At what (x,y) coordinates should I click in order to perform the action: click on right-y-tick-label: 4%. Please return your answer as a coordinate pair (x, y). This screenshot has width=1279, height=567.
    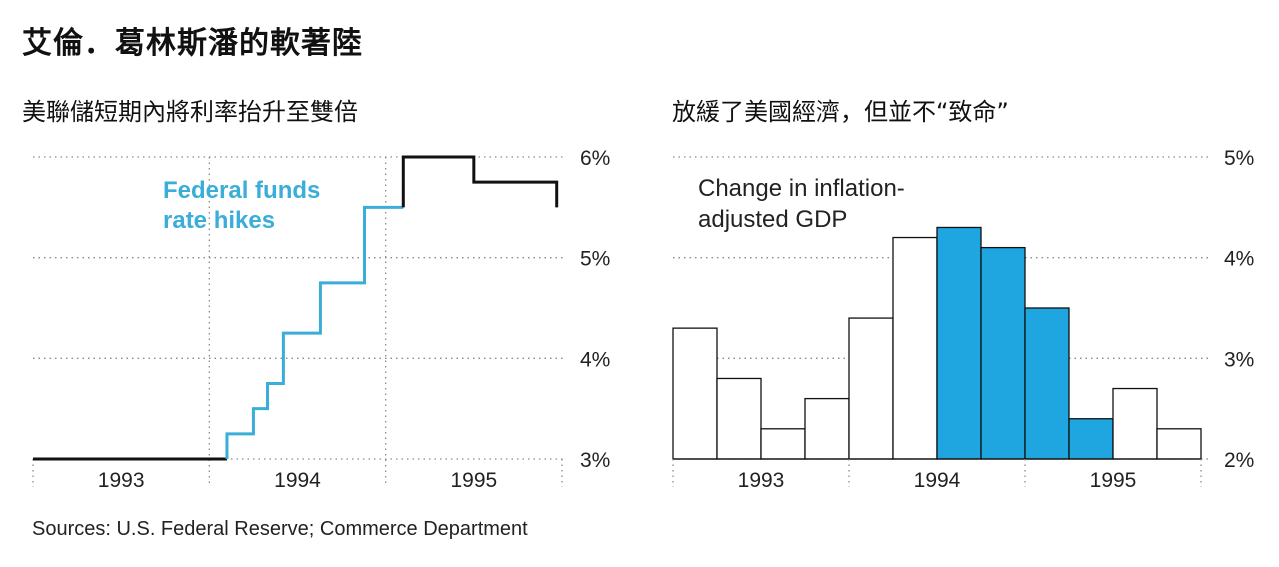
    Looking at the image, I should click on (1239, 259).